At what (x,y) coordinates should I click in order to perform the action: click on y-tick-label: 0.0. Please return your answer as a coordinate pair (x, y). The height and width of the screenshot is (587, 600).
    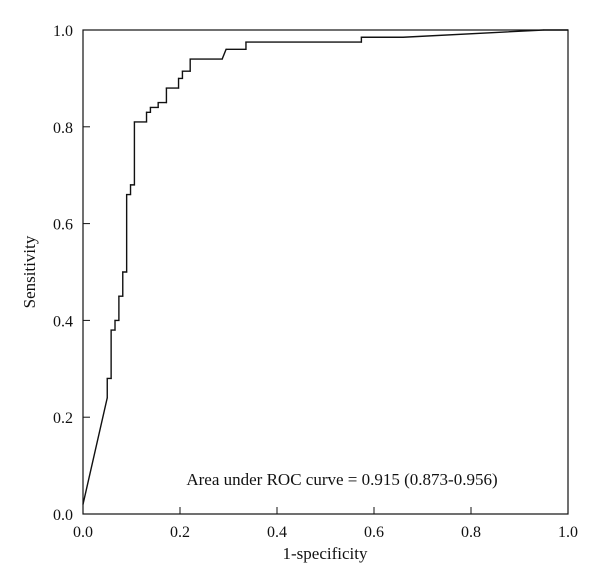
    Looking at the image, I should click on (63, 515).